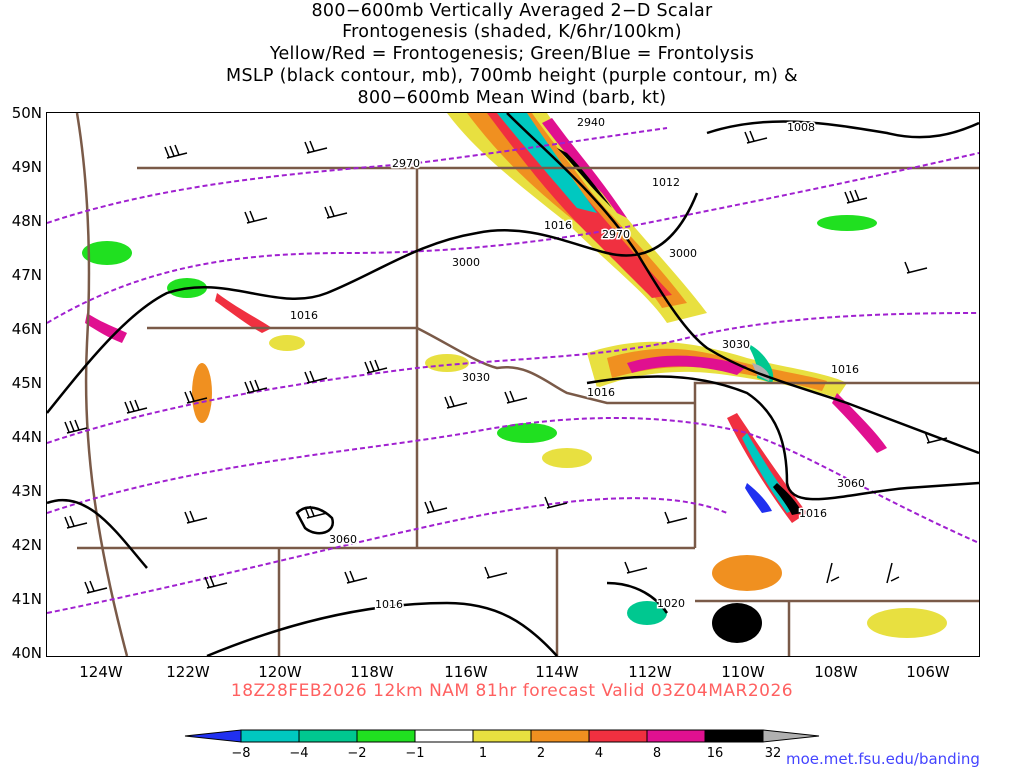 The image size is (1024, 768). Describe the element at coordinates (241, 753) in the screenshot. I see `colorbar-label: −8` at that location.